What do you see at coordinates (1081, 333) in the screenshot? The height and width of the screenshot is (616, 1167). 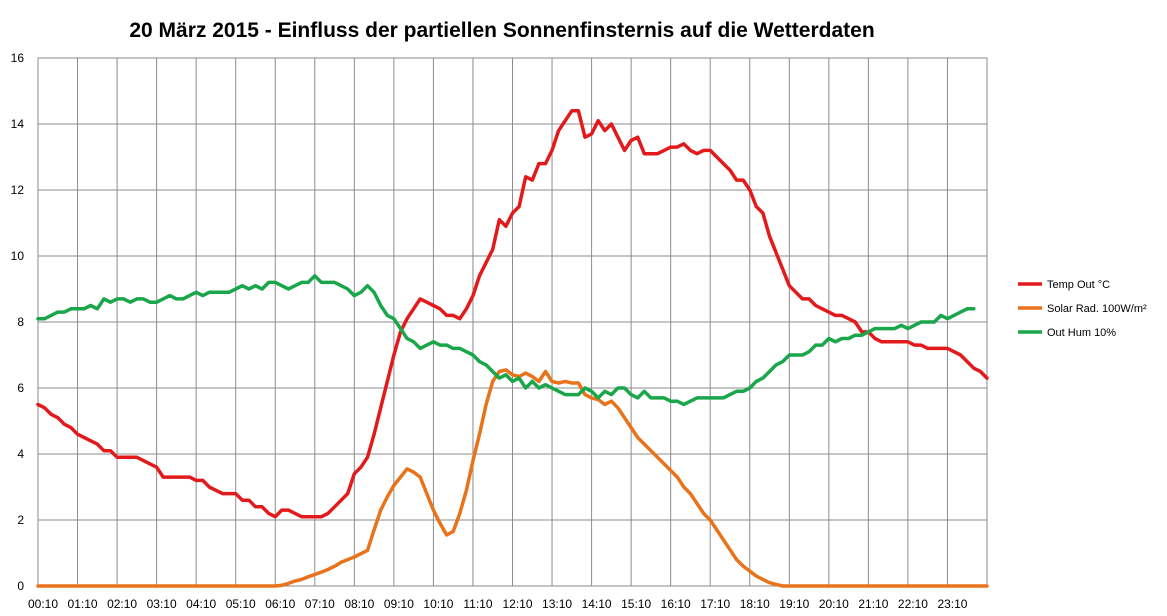 I see `legend-label: Out Hum 10%` at bounding box center [1081, 333].